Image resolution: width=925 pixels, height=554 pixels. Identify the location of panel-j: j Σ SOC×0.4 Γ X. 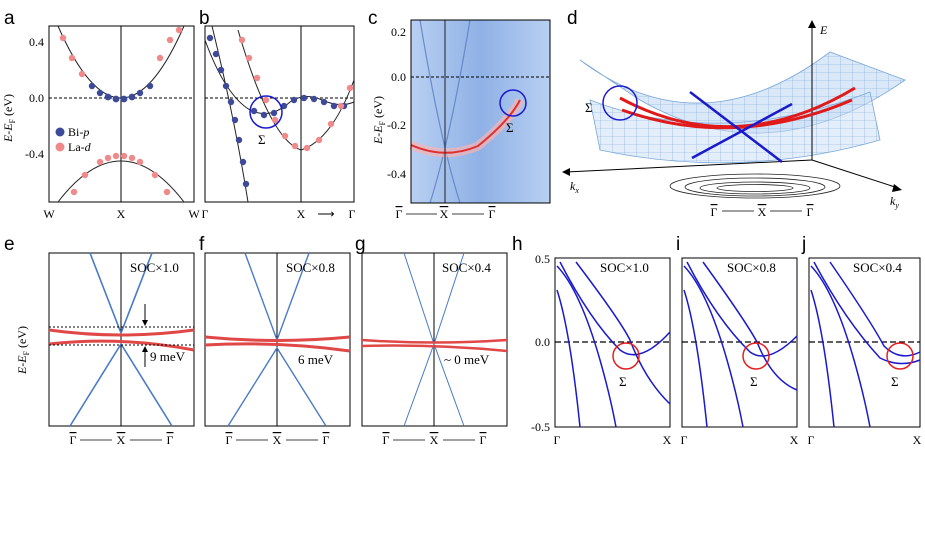
(861, 340).